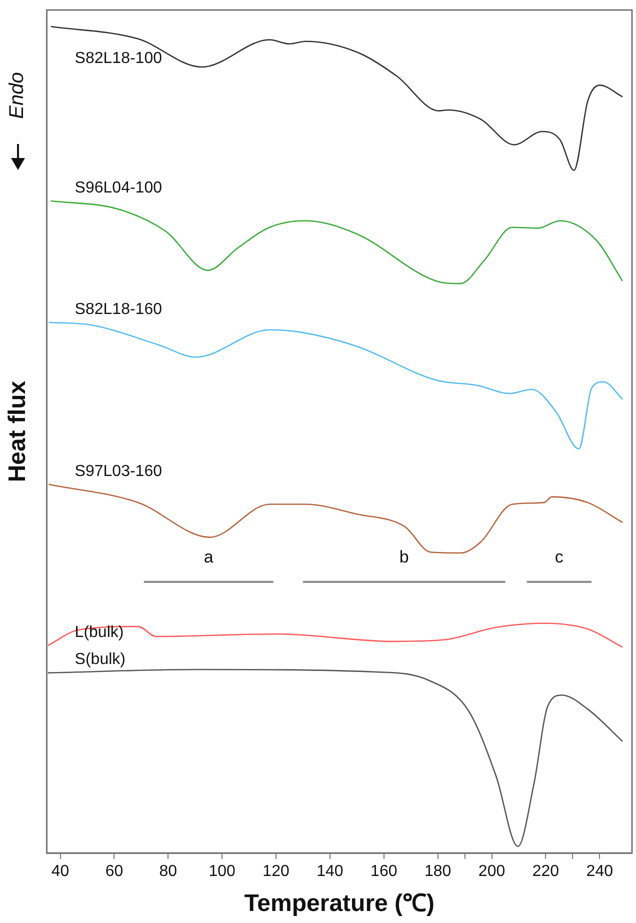  What do you see at coordinates (100, 659) in the screenshot?
I see `series-label: S(bulk)` at bounding box center [100, 659].